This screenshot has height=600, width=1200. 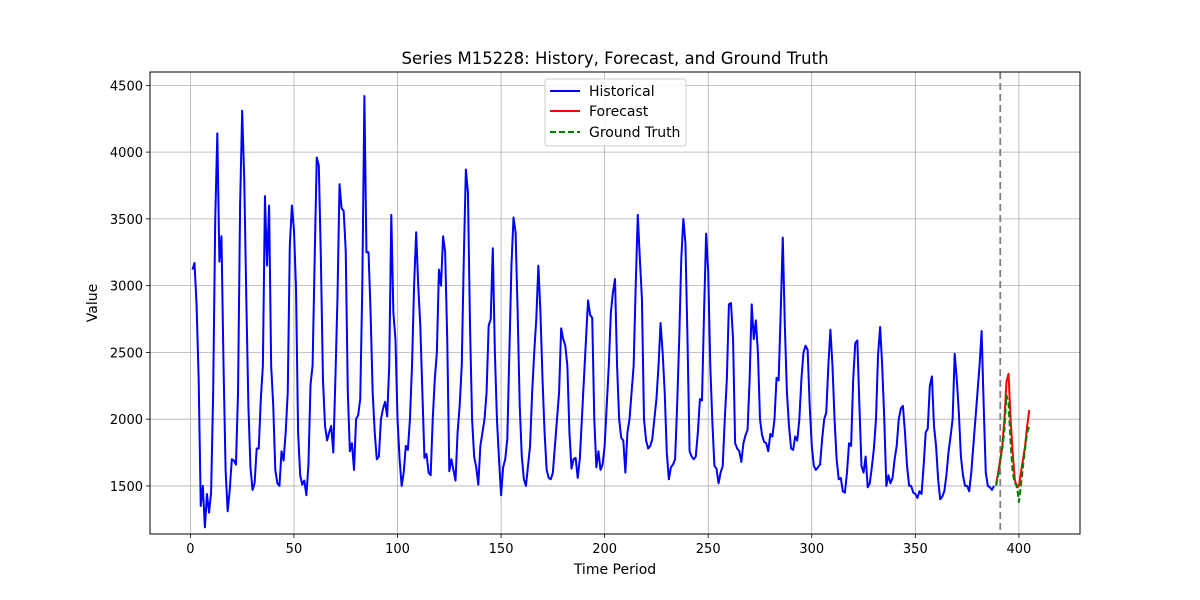 I want to click on x-tick-label: 0, so click(x=190, y=549).